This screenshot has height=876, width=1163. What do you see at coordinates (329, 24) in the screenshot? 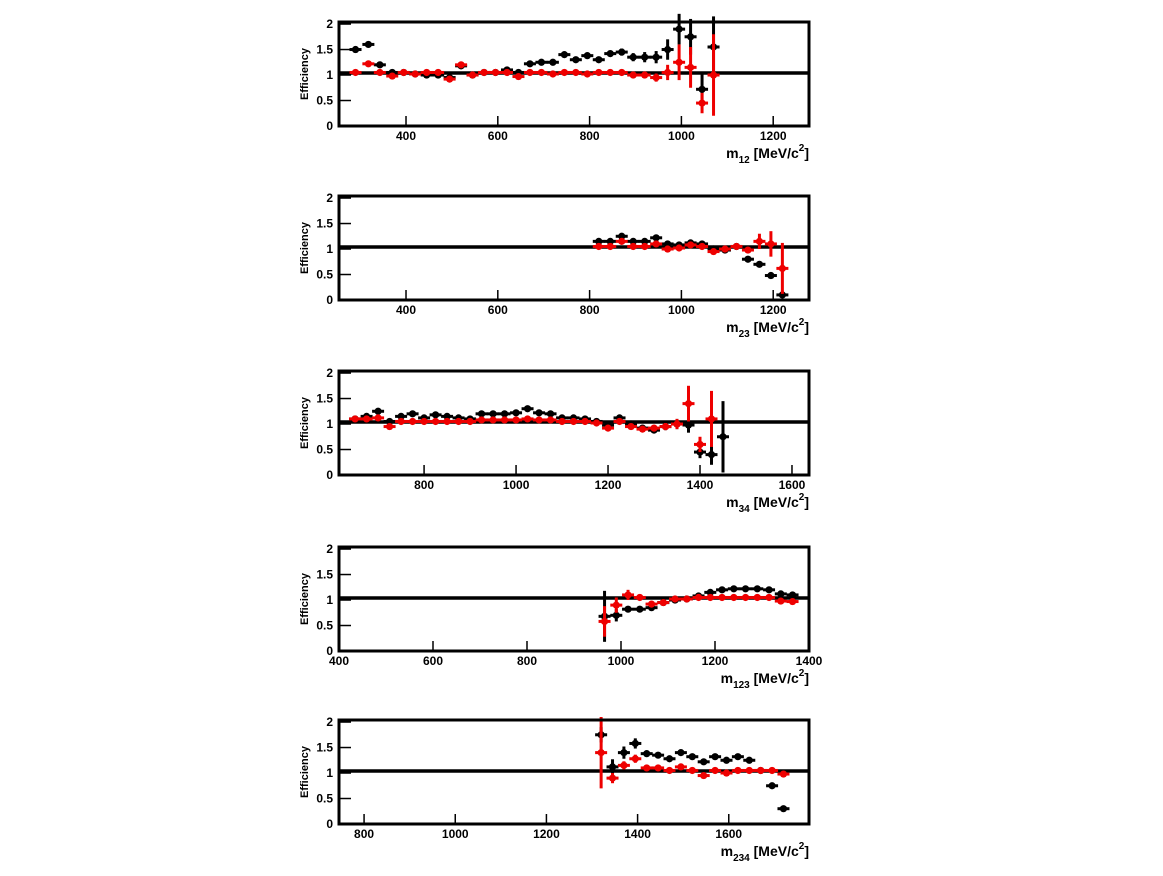
I see `y-tick-label: 2` at bounding box center [329, 24].